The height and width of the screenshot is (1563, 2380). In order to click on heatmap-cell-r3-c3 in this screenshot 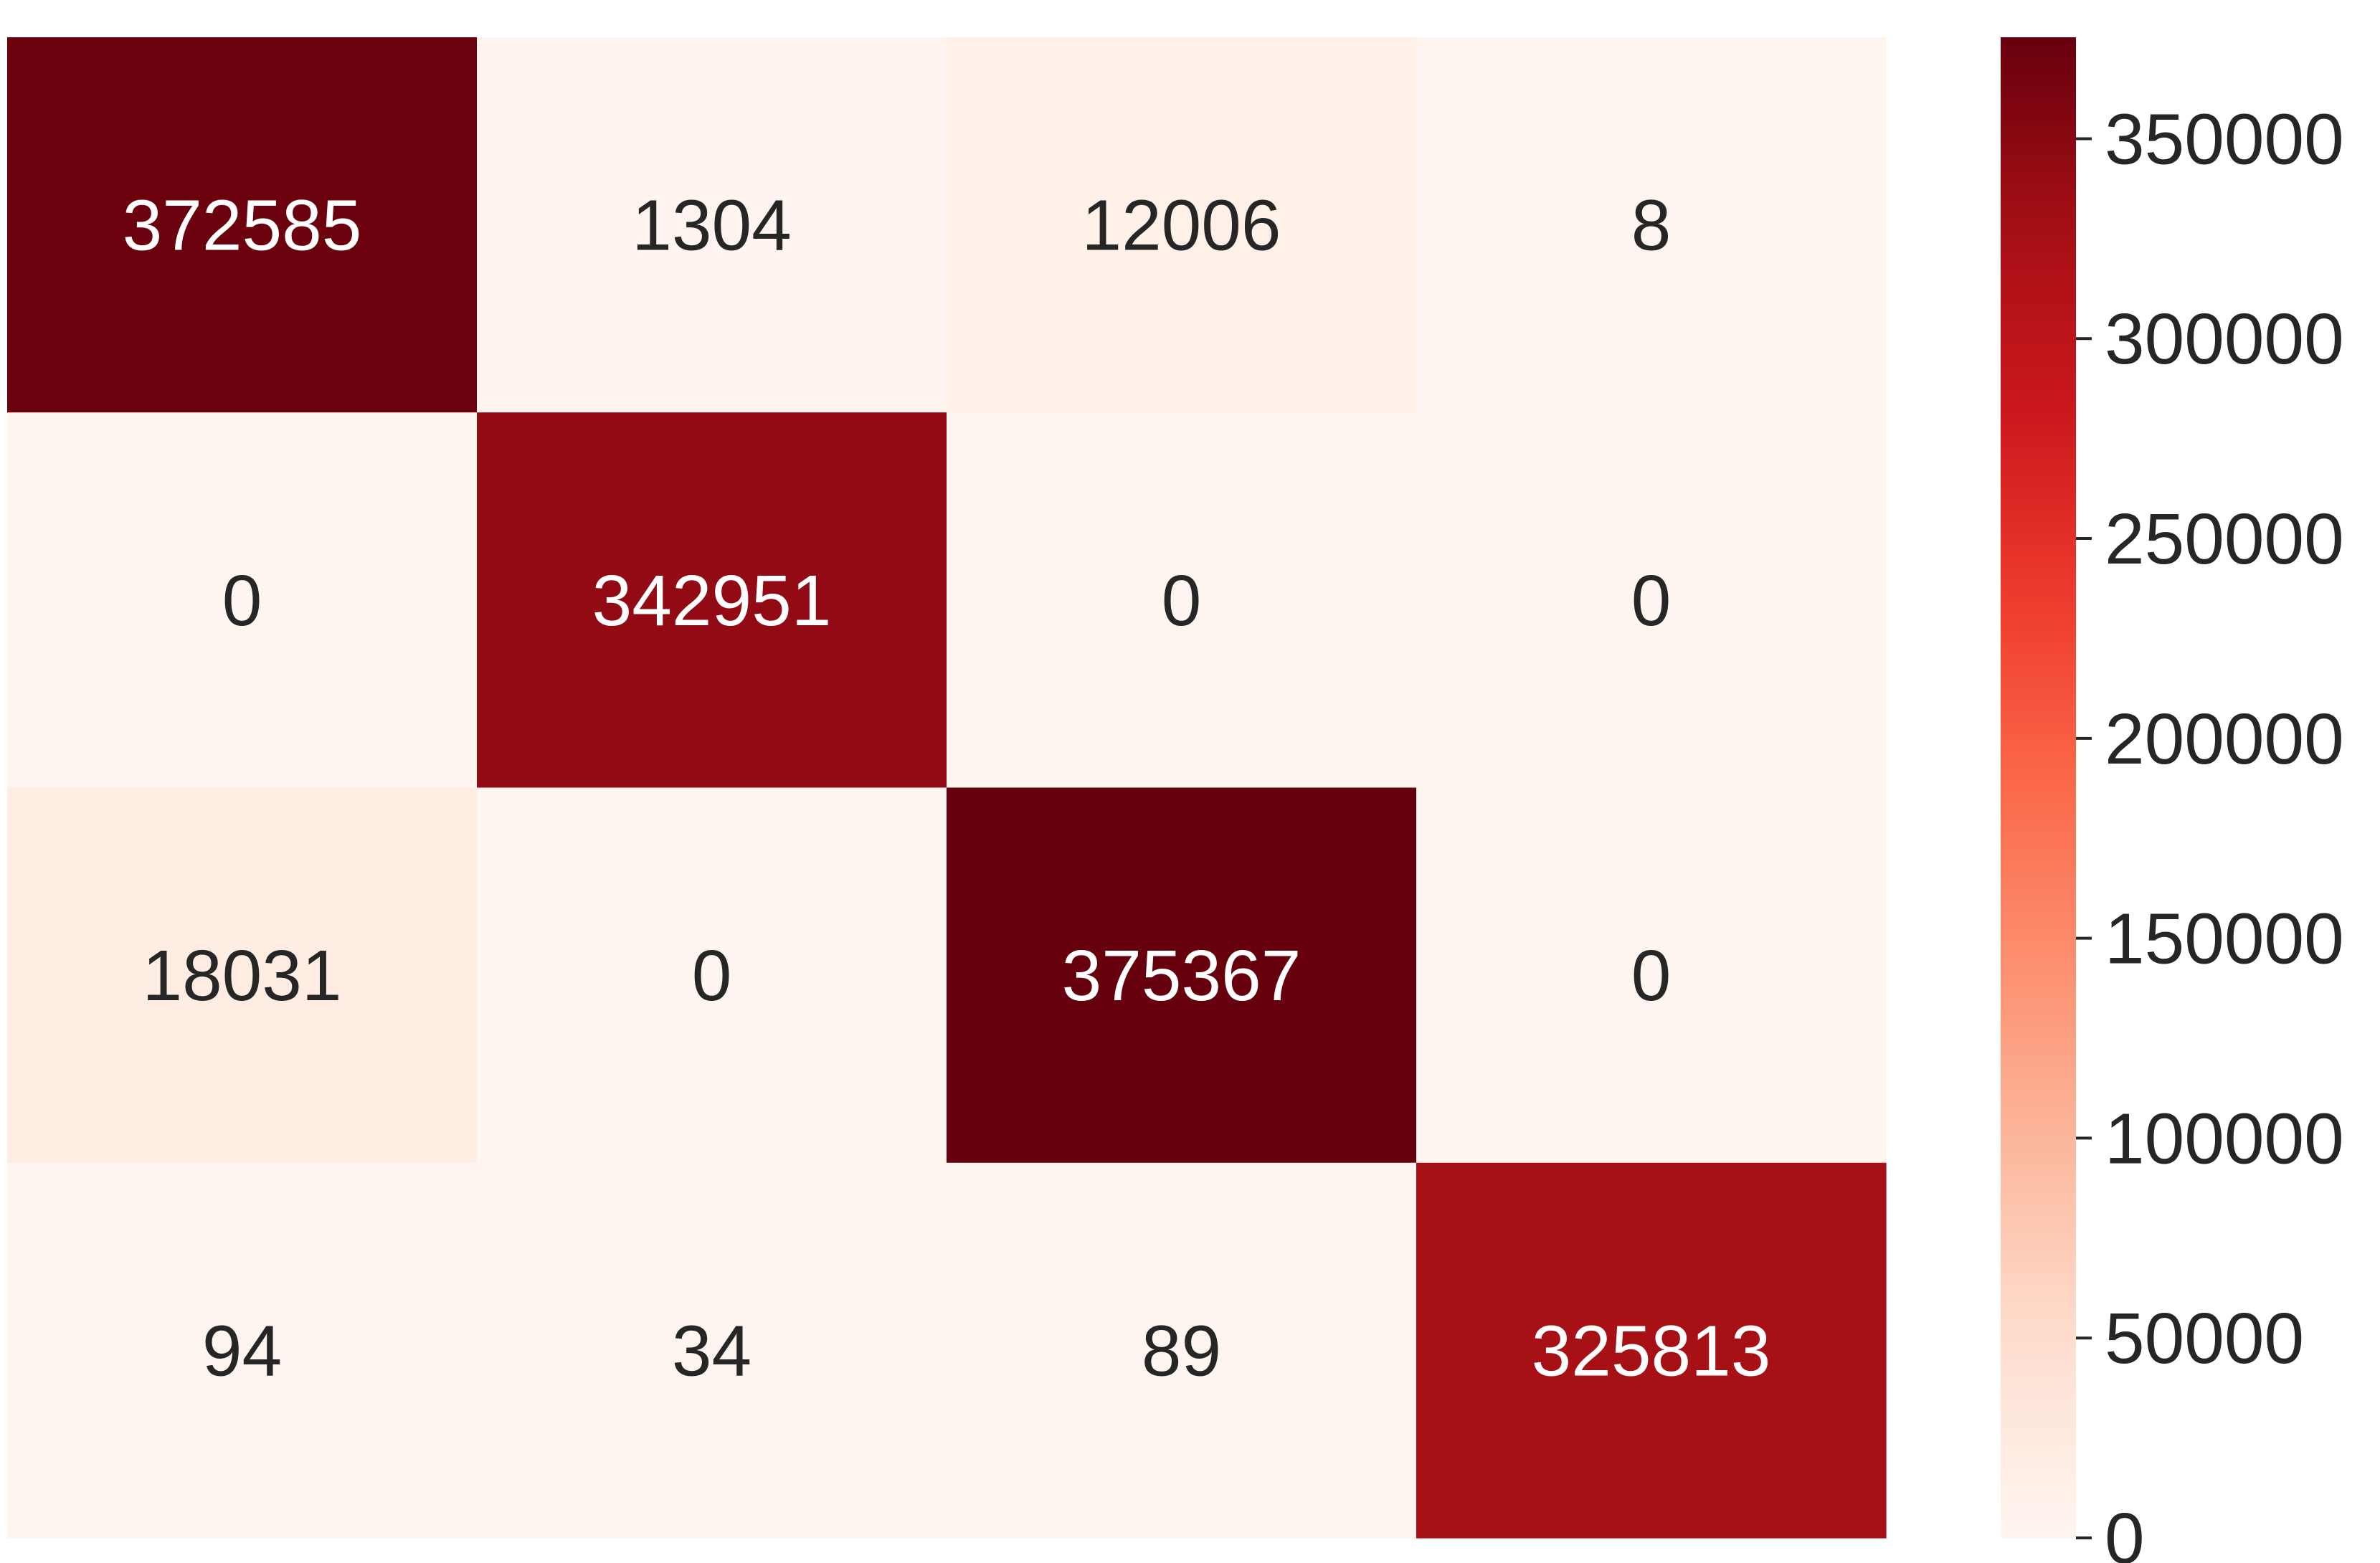, I will do `click(1651, 1350)`.